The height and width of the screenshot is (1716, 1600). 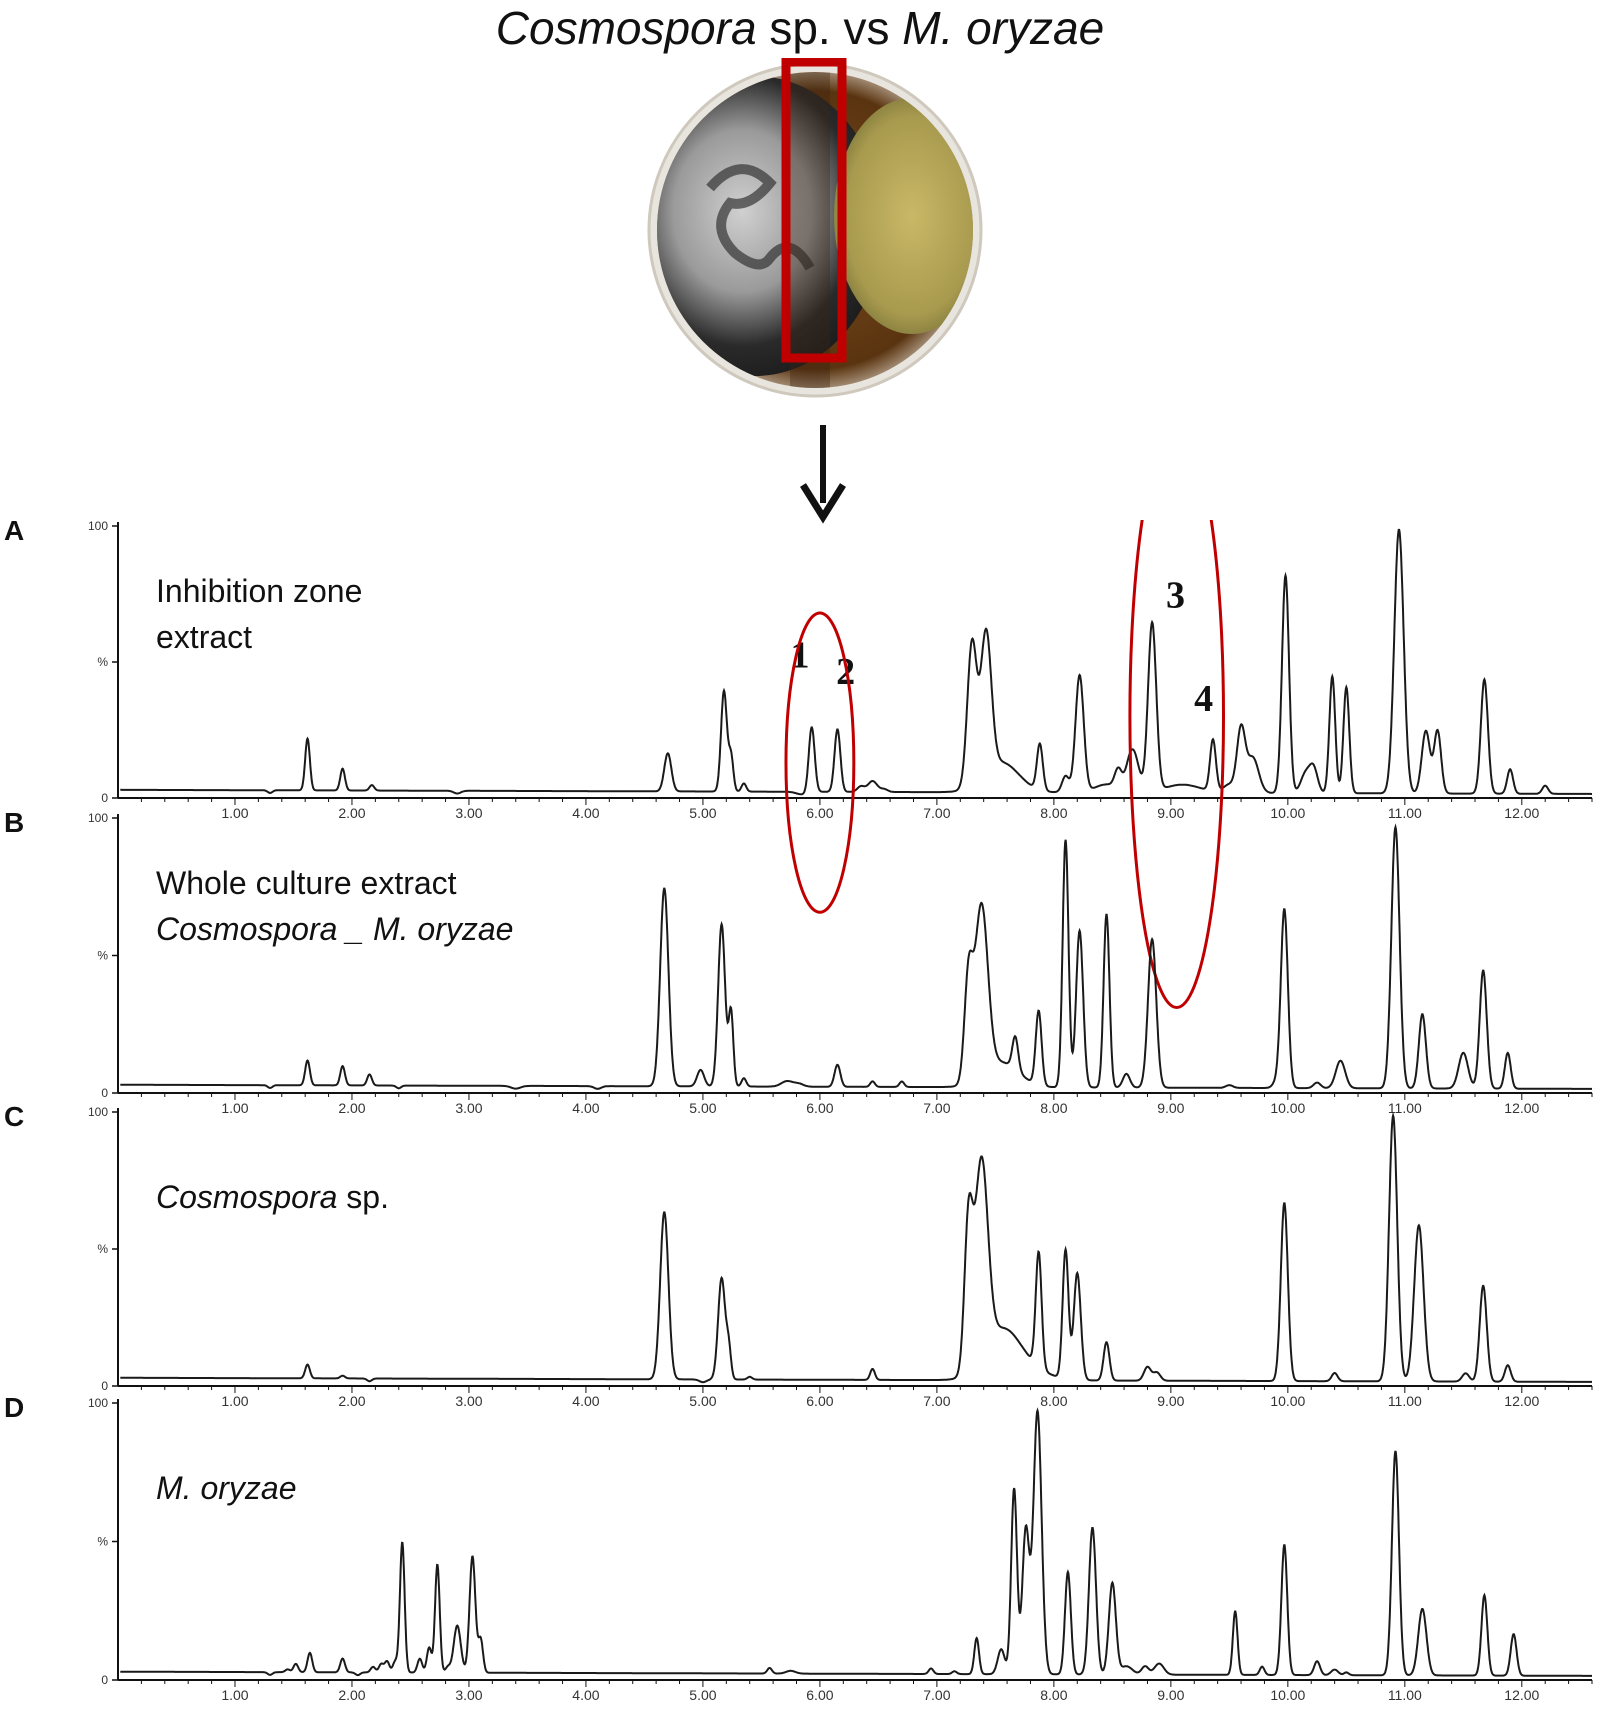 What do you see at coordinates (823, 474) in the screenshot?
I see `down-arrow-icon` at bounding box center [823, 474].